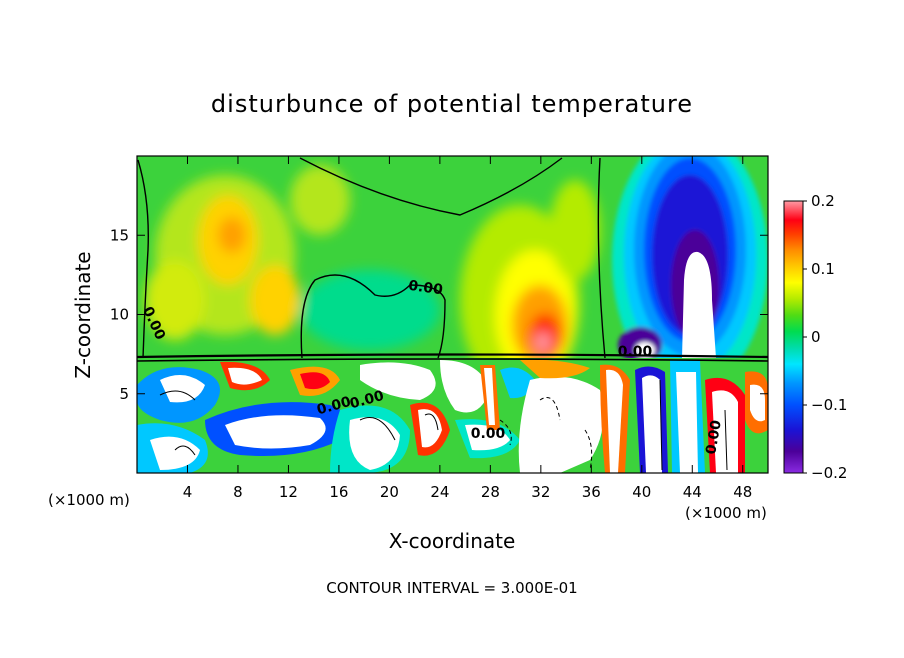 The height and width of the screenshot is (658, 904). Describe the element at coordinates (452, 541) in the screenshot. I see `x-axis-label: X-coordinate` at that location.